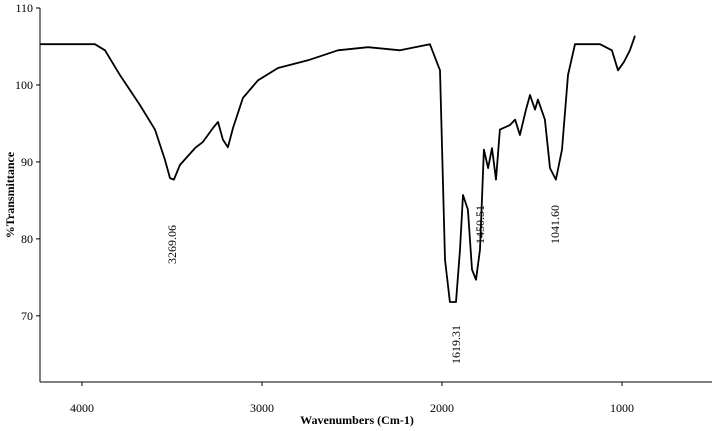  Describe the element at coordinates (27, 316) in the screenshot. I see `y-tick-label: 70` at that location.